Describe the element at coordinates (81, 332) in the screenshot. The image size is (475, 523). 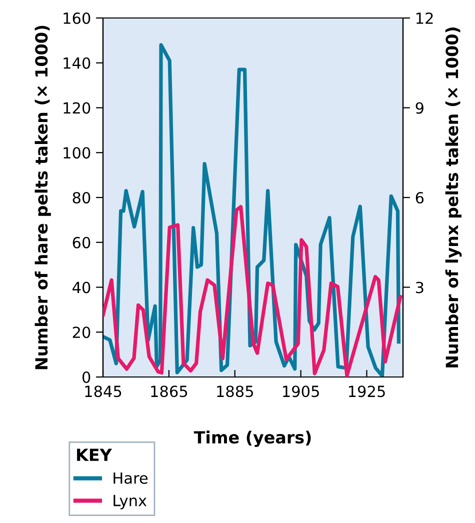
I see `y-tick-label: 20` at that location.